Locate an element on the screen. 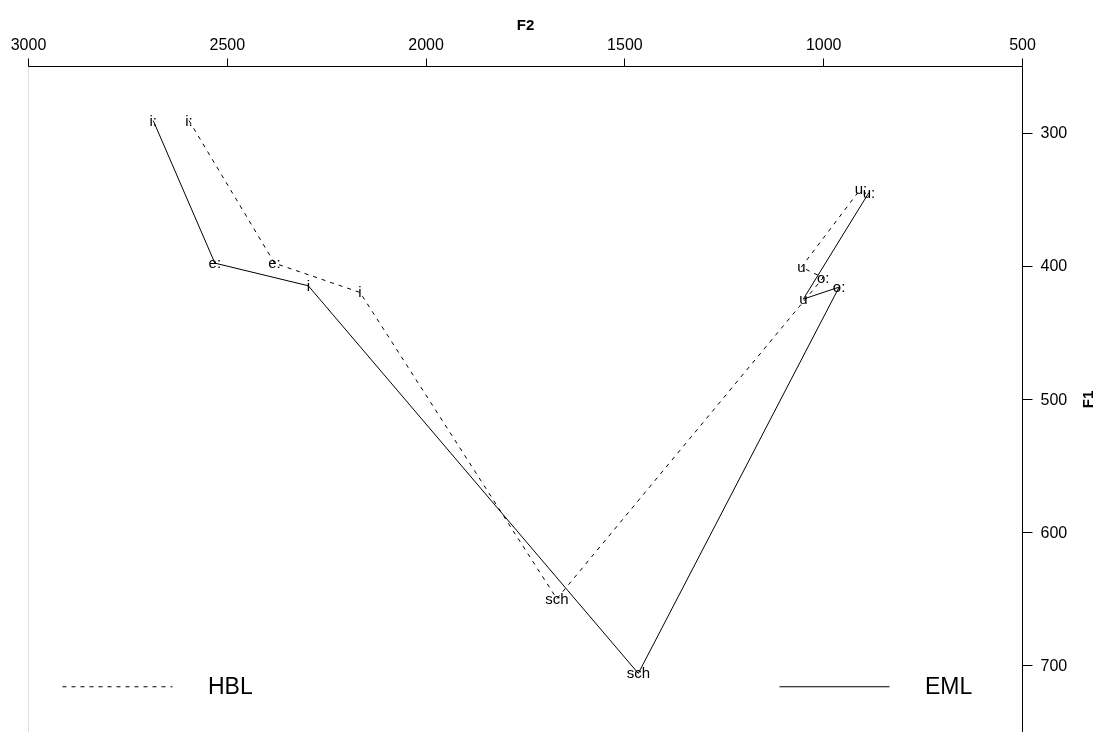 The height and width of the screenshot is (732, 1097). y-tick-label: 500 is located at coordinates (1054, 399).